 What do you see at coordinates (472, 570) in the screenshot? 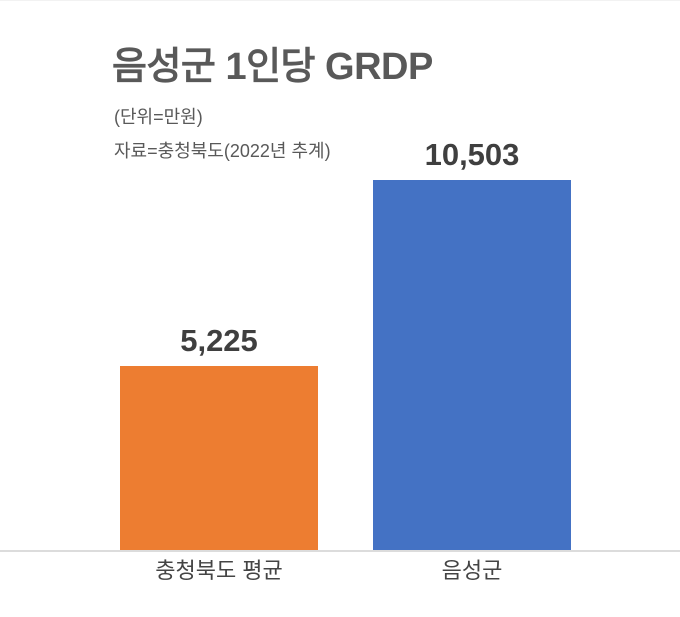
I see `category-label-eumseong: 음성군` at bounding box center [472, 570].